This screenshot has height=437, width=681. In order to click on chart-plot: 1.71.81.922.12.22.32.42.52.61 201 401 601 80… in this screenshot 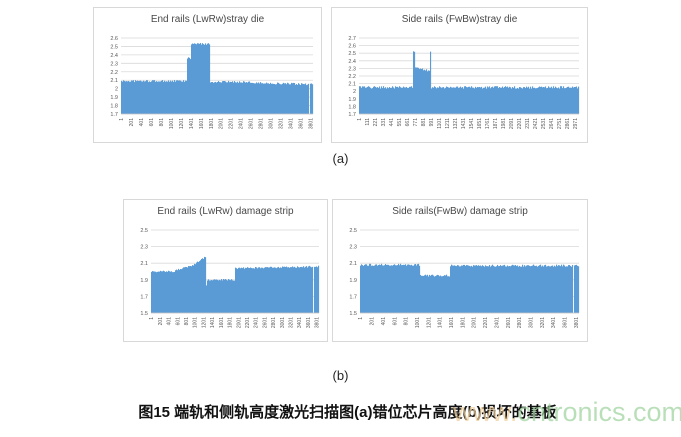, I will do `click(212, 82)`.